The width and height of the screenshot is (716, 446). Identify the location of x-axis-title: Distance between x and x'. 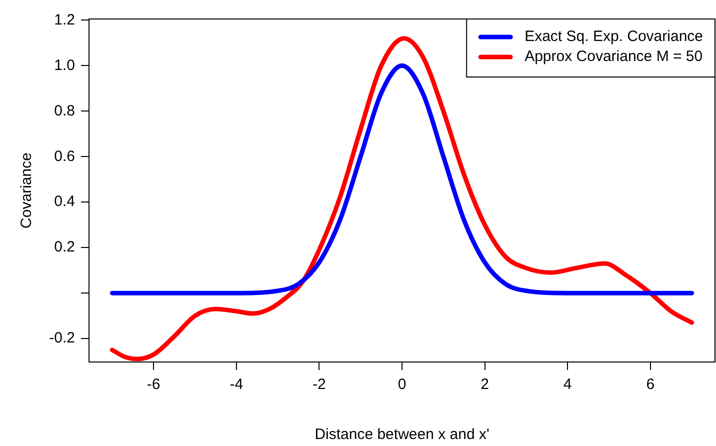
(402, 435).